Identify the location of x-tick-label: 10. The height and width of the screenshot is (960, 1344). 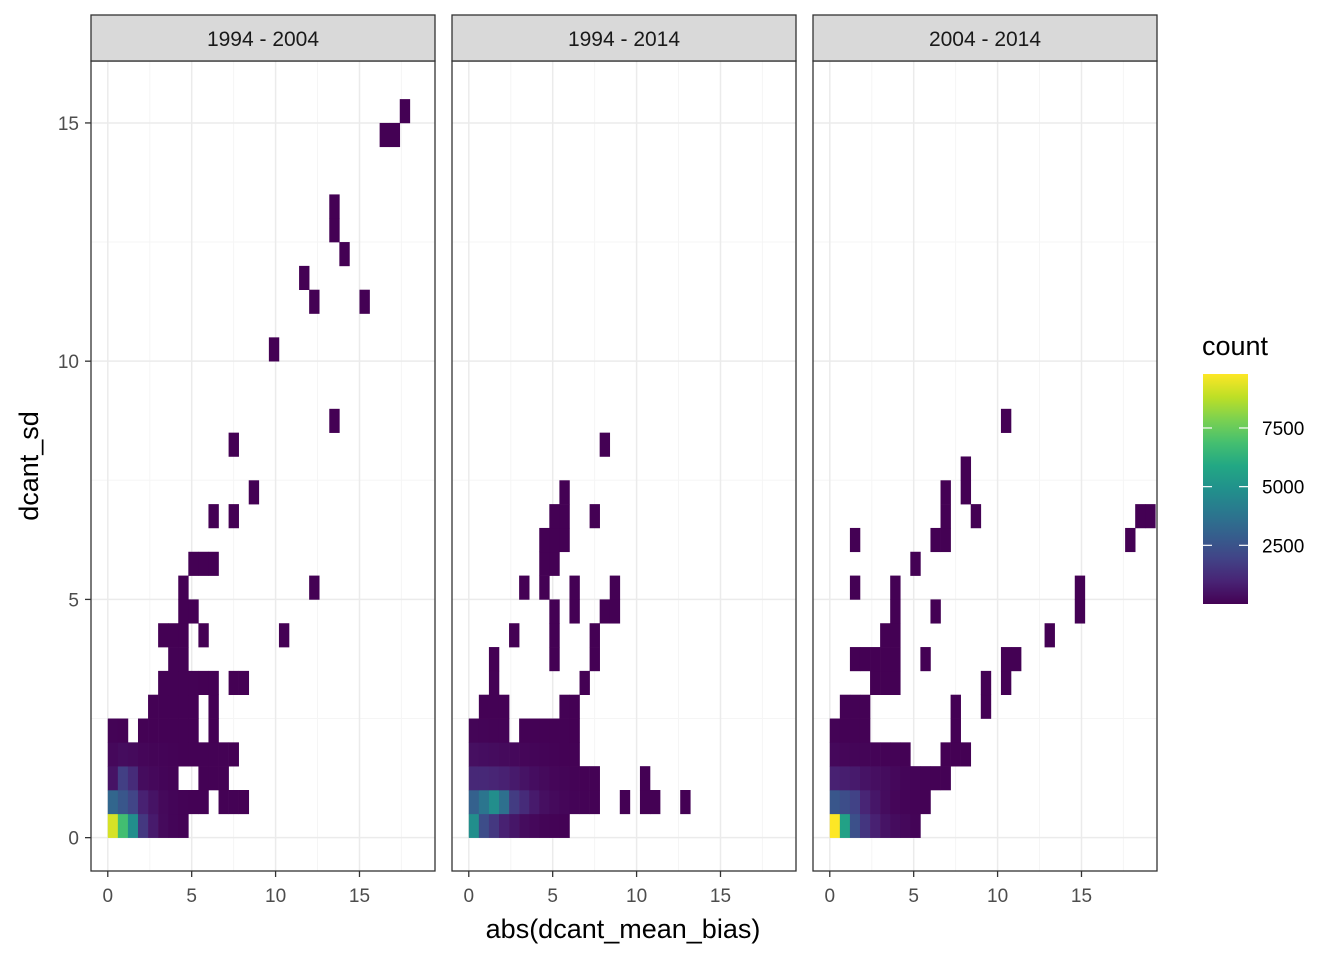
(636, 896).